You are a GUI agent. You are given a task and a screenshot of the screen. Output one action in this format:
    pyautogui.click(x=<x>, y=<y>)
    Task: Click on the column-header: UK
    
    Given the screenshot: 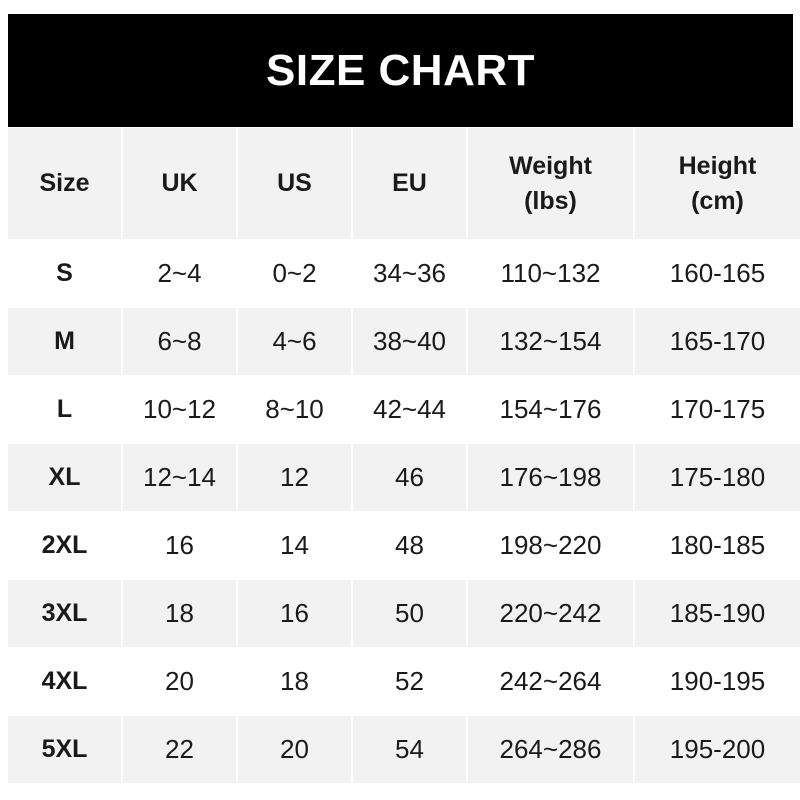 What is the action you would take?
    pyautogui.click(x=179, y=183)
    